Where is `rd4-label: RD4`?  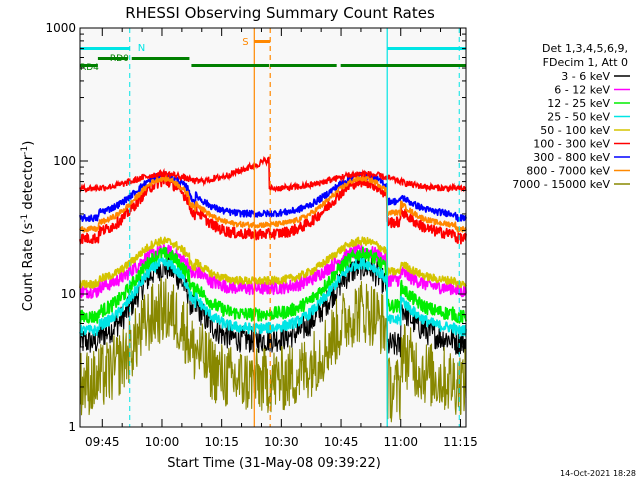
rd4-label: RD4 is located at coordinates (89, 68).